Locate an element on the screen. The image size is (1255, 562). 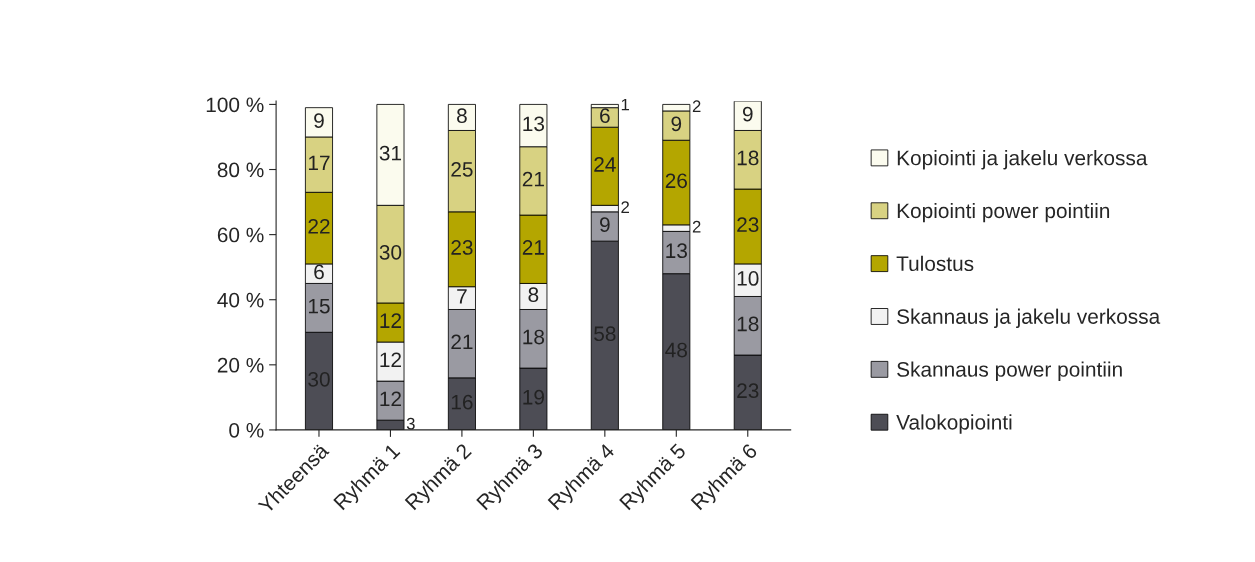
data-label: 15 is located at coordinates (319, 306).